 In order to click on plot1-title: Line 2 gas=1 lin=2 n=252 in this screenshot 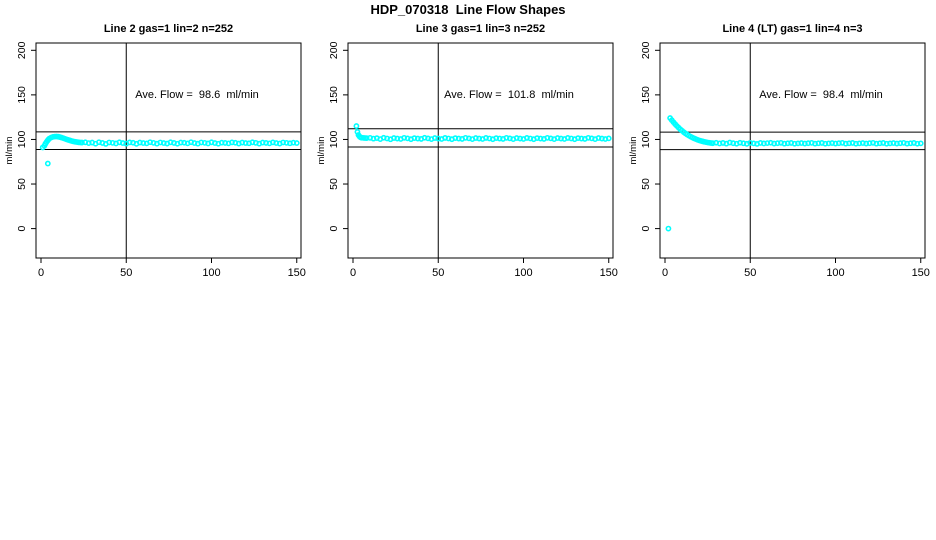, I will do `click(168, 29)`.